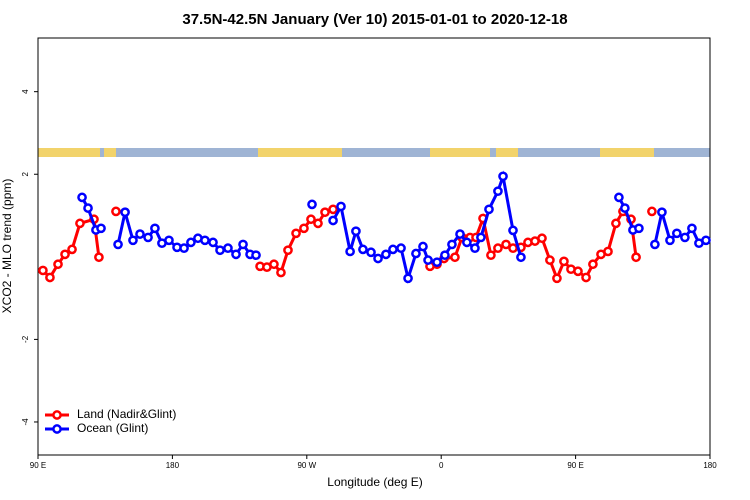 This screenshot has height=500, width=750. What do you see at coordinates (306, 465) in the screenshot?
I see `x-tick-label: 90 W` at bounding box center [306, 465].